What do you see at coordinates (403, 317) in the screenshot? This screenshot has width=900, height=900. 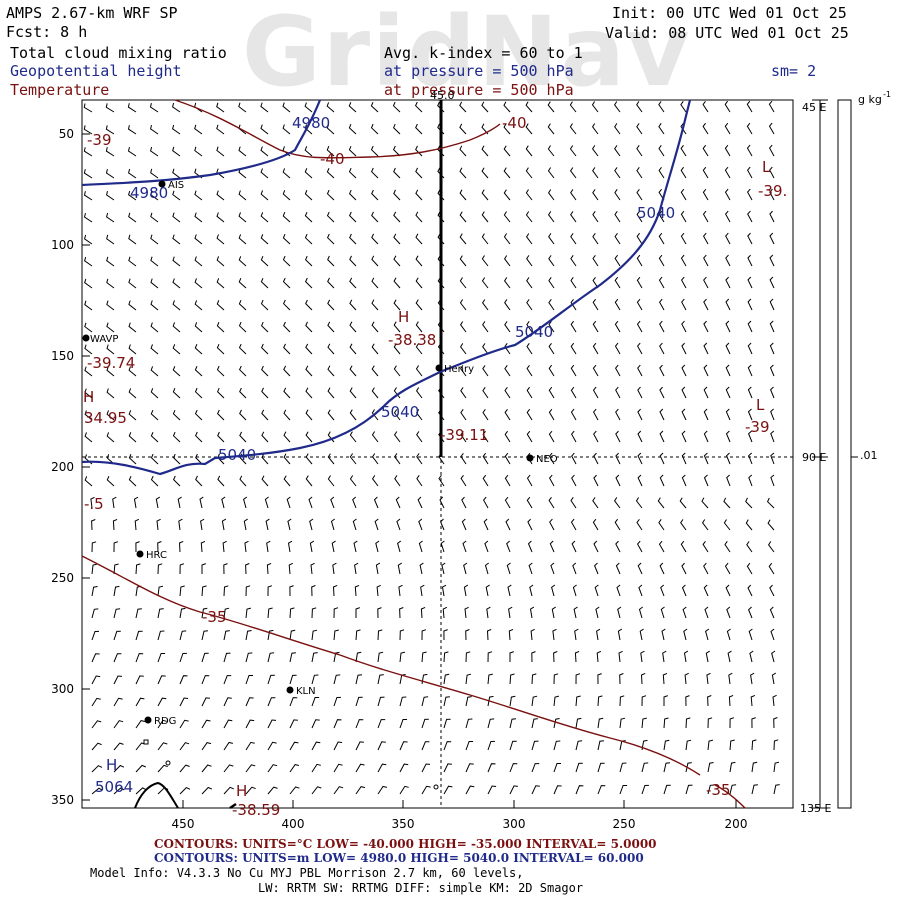 I see `high-marker-a: H` at bounding box center [403, 317].